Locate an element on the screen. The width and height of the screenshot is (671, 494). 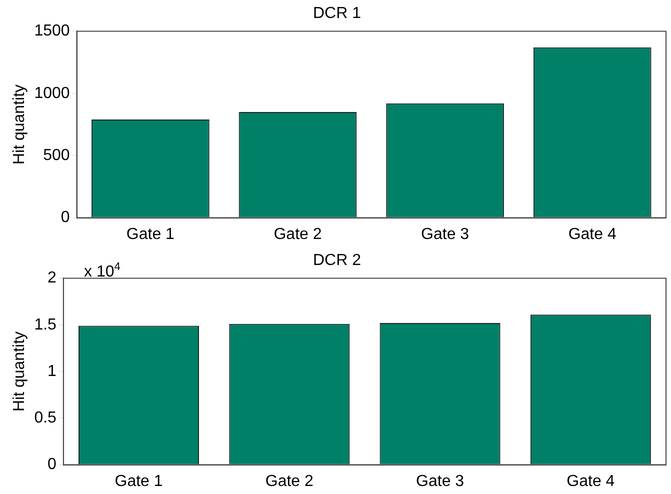
y-tick-label: 2 is located at coordinates (52, 278).